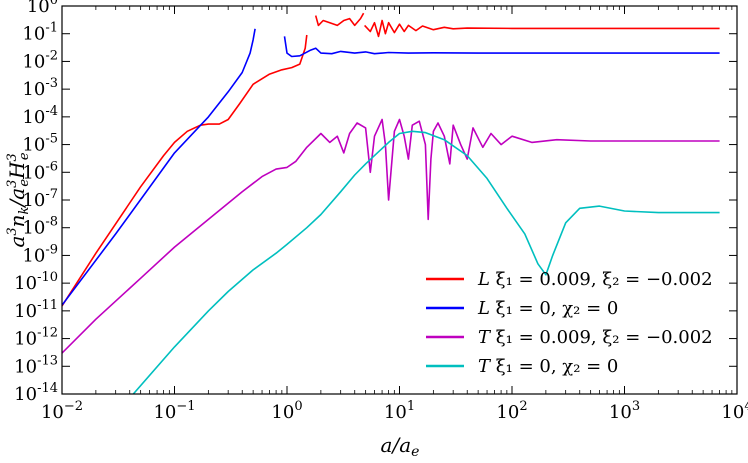  I want to click on y-tick-label: 10⁻³, so click(40, 88).